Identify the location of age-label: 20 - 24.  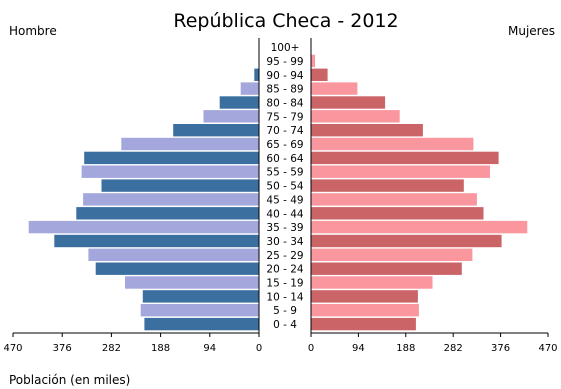
(285, 270).